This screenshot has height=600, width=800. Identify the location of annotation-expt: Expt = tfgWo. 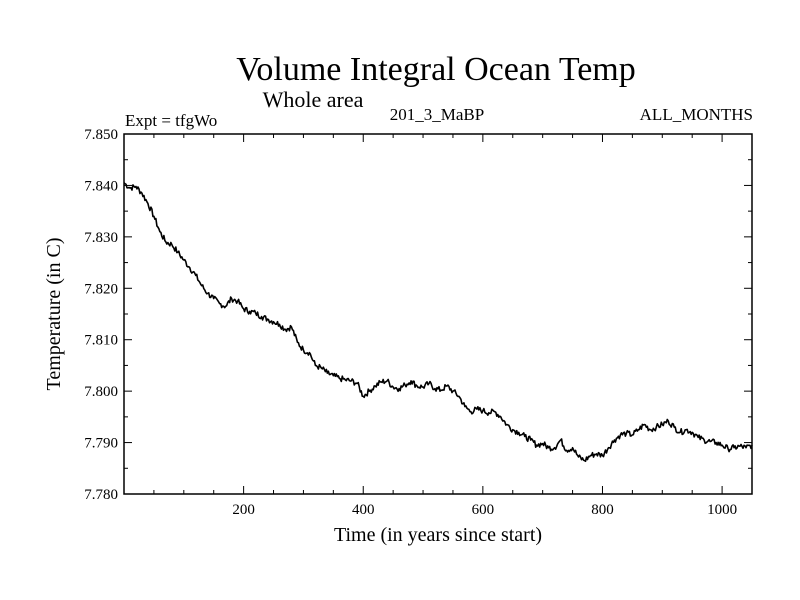
(171, 120).